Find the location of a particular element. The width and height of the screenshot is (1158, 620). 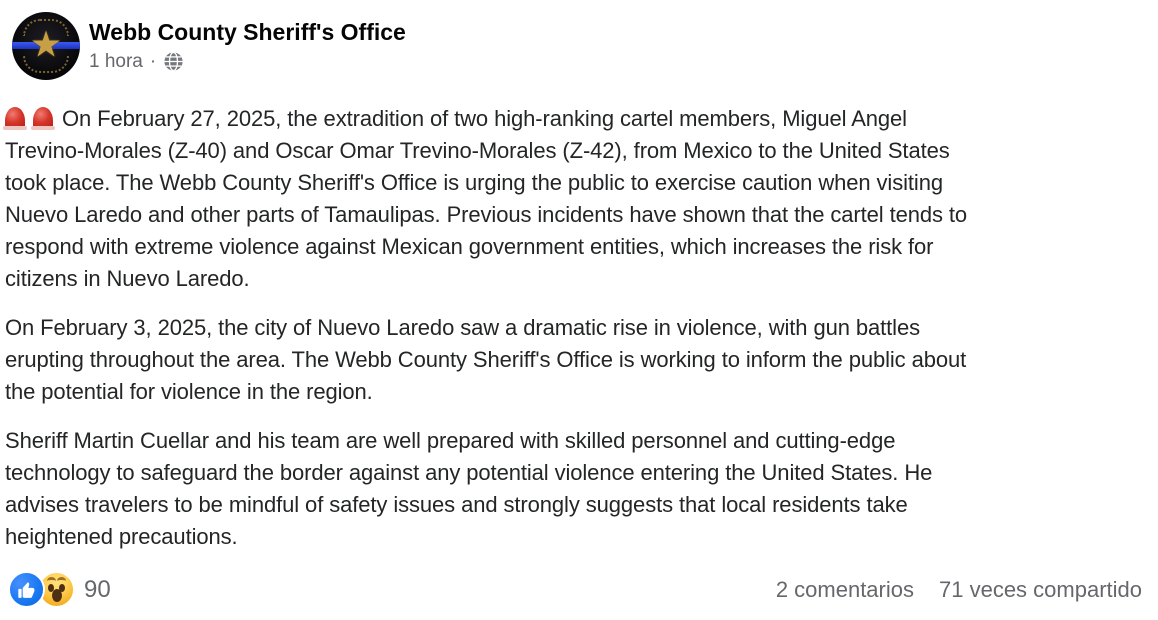

siren-emoji is located at coordinates (29, 118).